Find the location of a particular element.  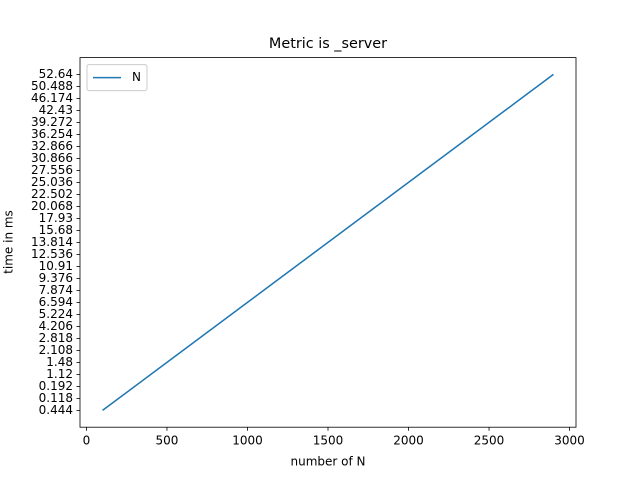

y-tick-label: 42.43 is located at coordinates (56, 110).